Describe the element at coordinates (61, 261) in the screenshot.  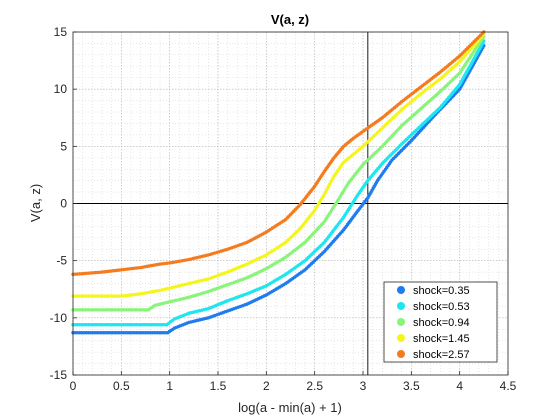
I see `y-tick-label: -5` at that location.